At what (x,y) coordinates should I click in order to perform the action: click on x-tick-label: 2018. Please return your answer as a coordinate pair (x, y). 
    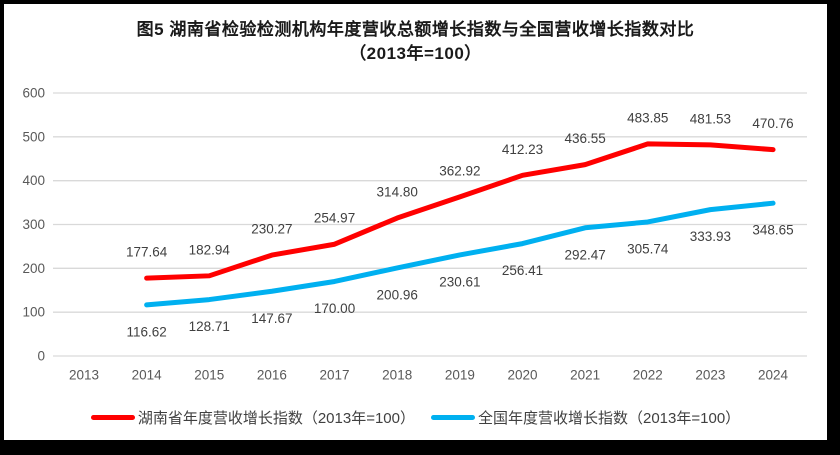
    Looking at the image, I should click on (397, 375).